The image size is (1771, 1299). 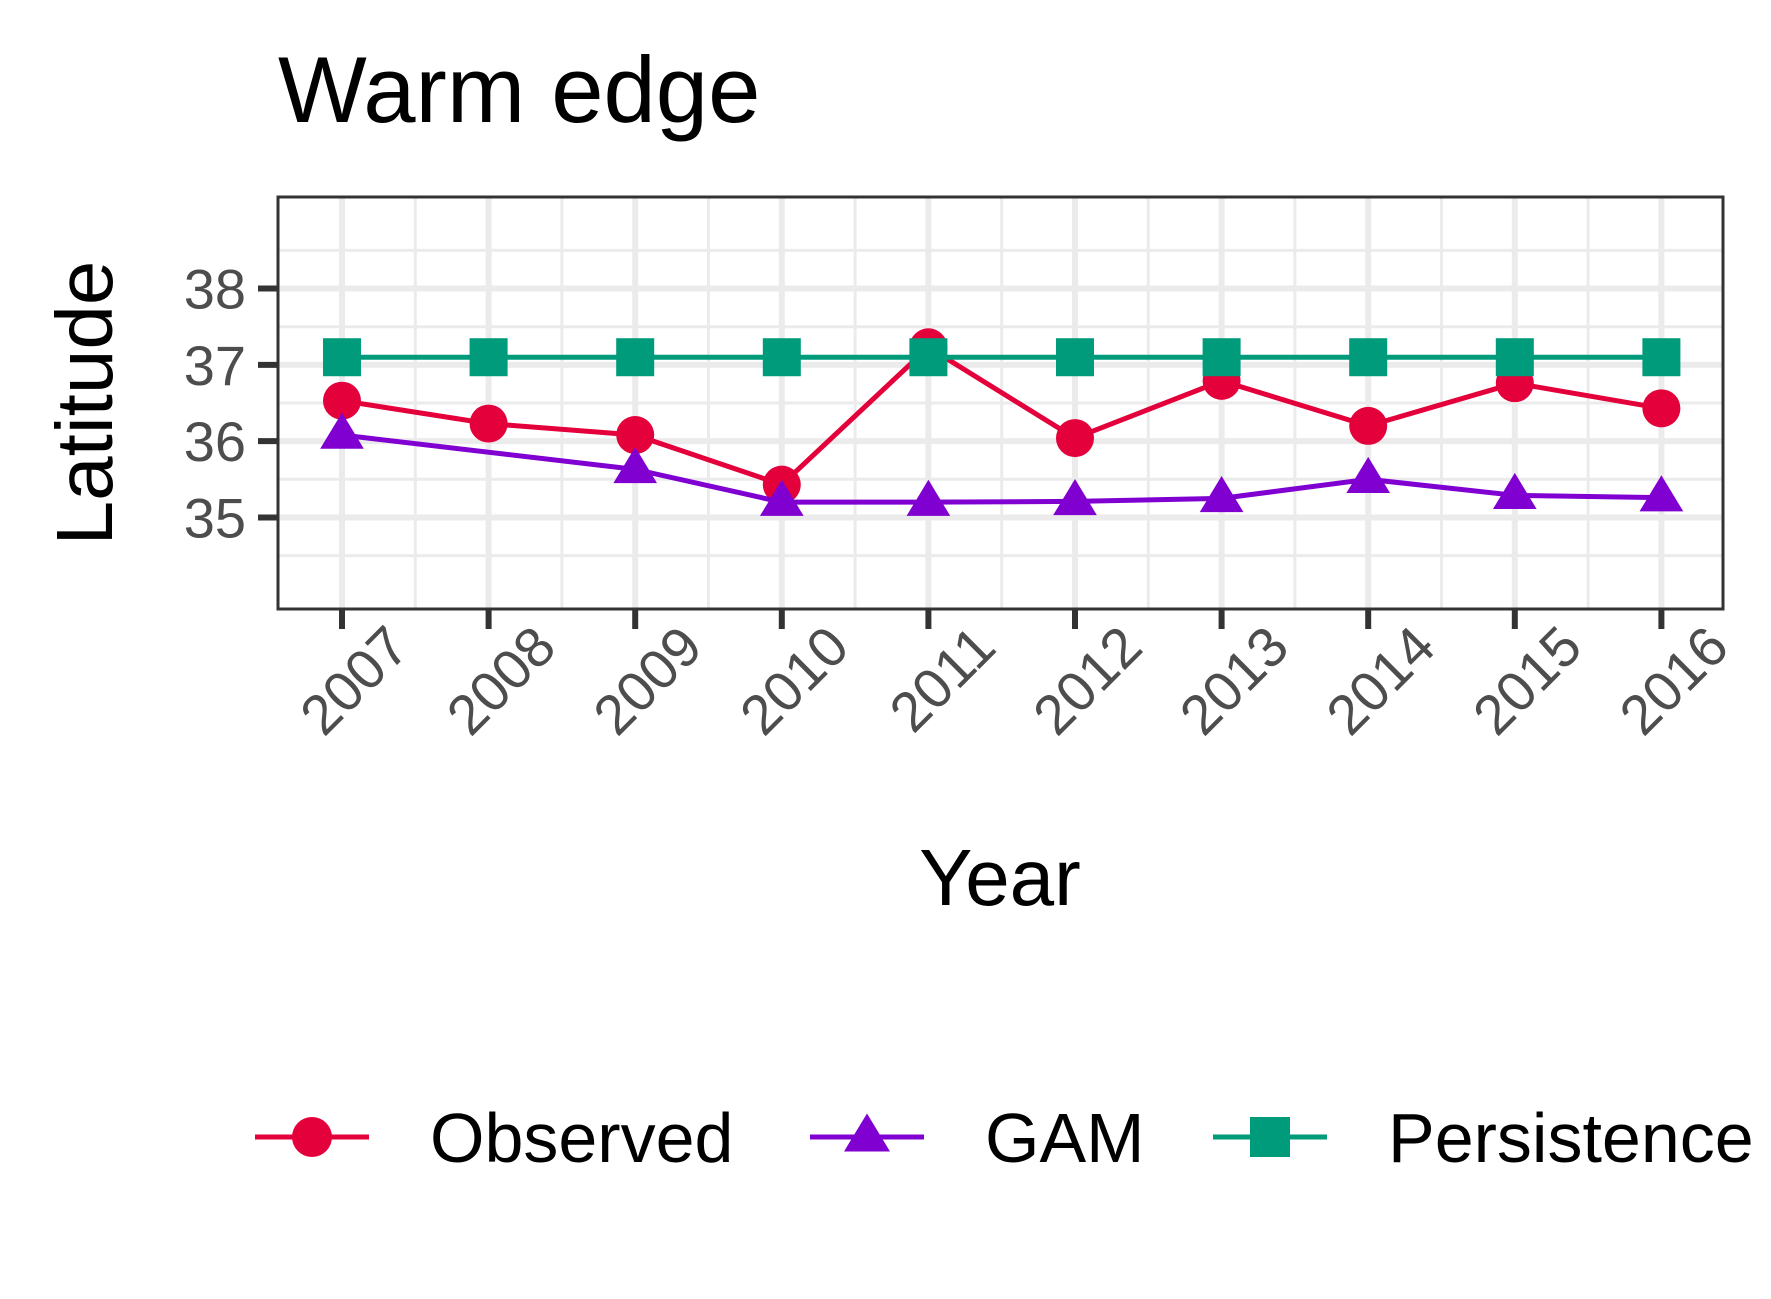 I want to click on series-layer, so click(x=1002, y=422).